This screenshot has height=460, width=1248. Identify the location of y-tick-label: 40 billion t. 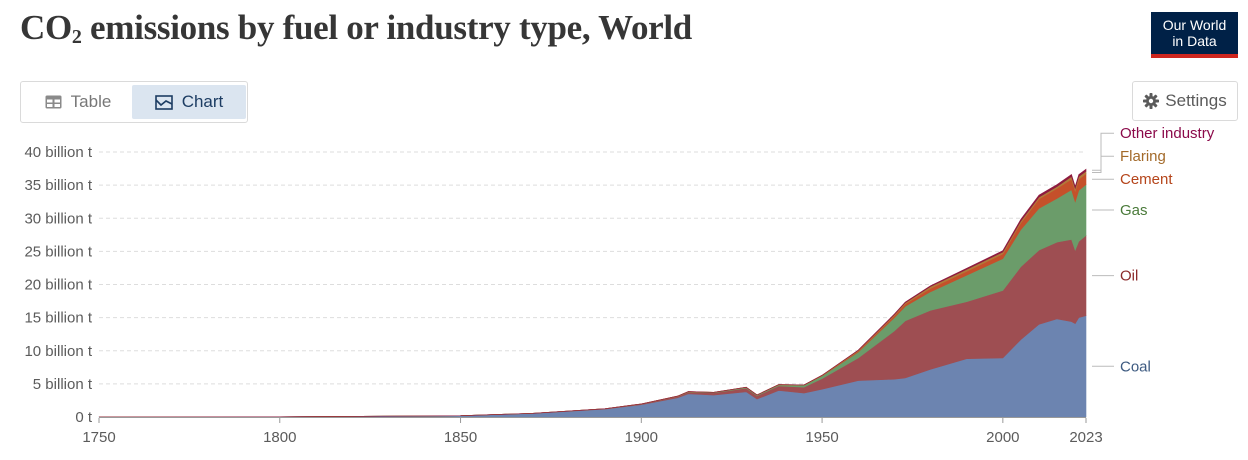
(58, 152).